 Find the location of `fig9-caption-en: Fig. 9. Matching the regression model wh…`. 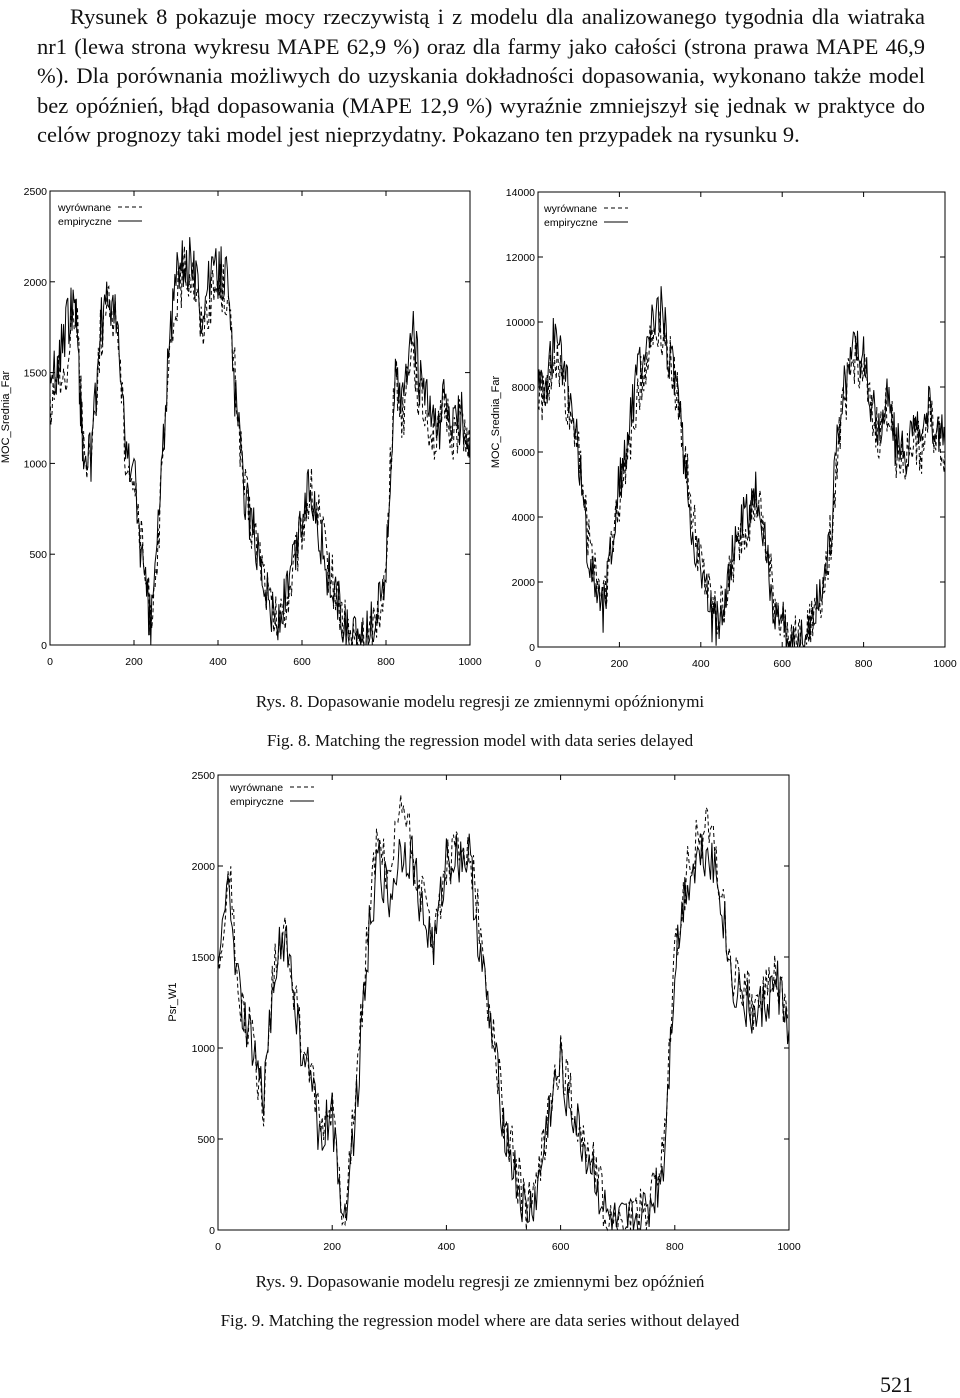

fig9-caption-en: Fig. 9. Matching the regression model wh… is located at coordinates (480, 1320).